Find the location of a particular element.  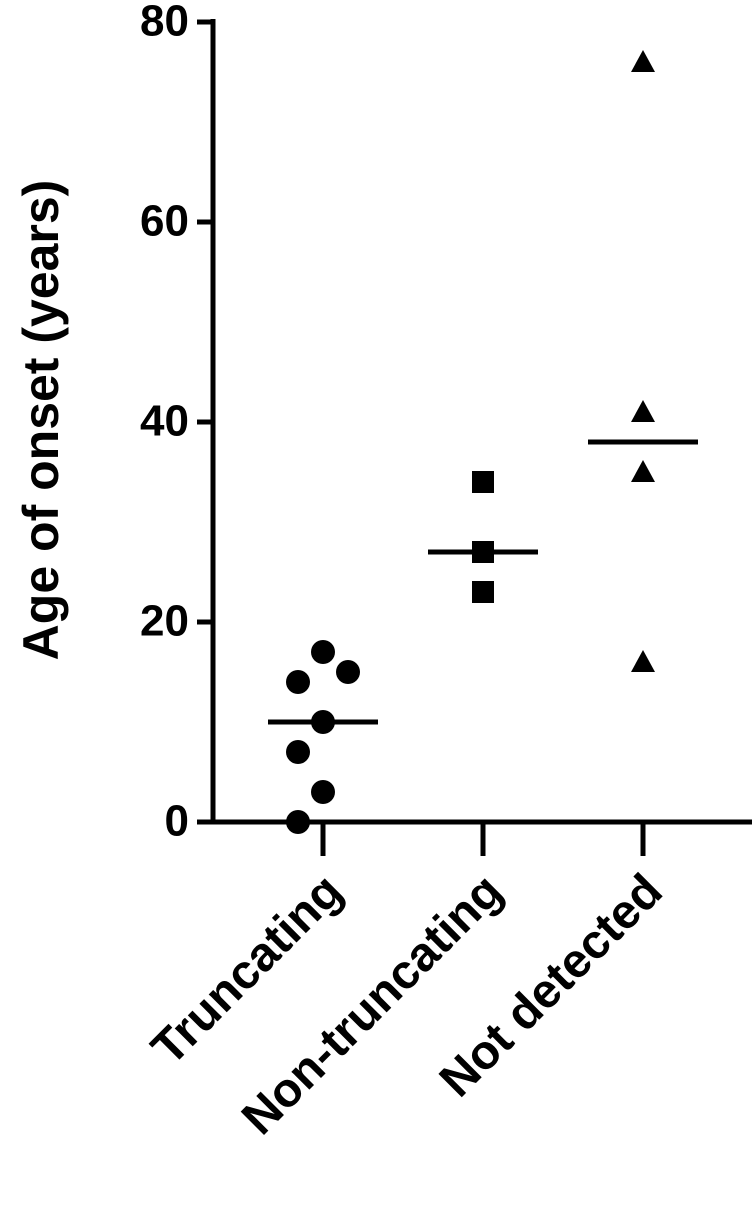

y-tick-label: 0 is located at coordinates (177, 821).